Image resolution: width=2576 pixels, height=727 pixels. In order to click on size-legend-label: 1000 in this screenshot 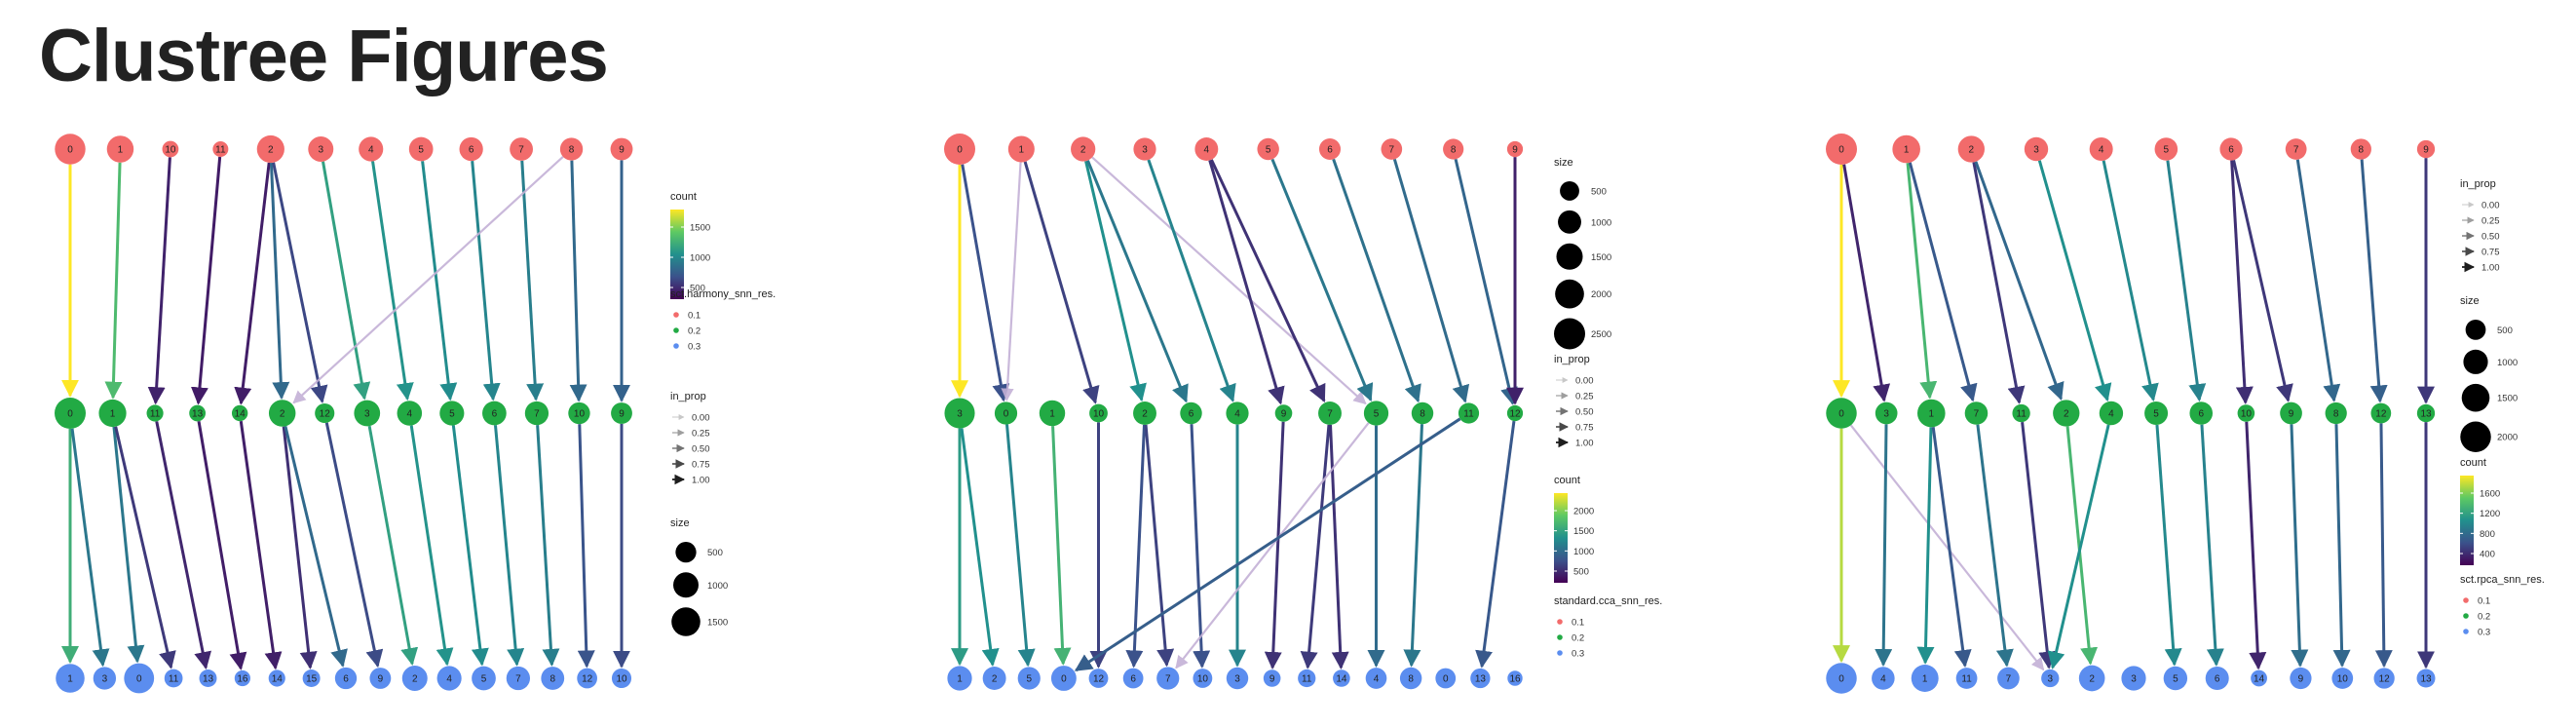, I will do `click(2507, 363)`.